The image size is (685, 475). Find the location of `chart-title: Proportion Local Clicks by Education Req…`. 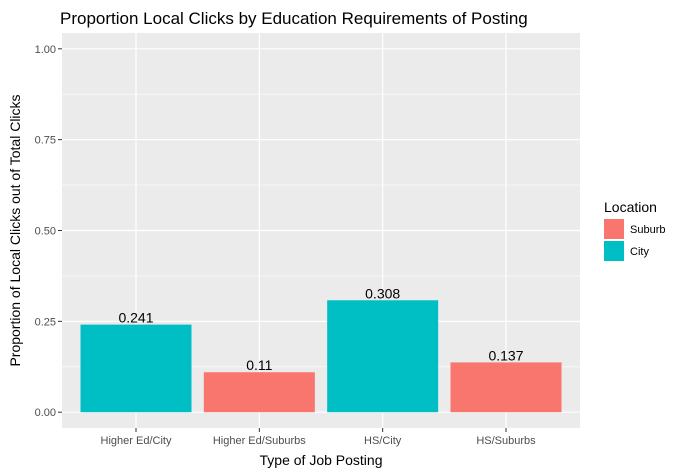

chart-title: Proportion Local Clicks by Education Req… is located at coordinates (294, 18).